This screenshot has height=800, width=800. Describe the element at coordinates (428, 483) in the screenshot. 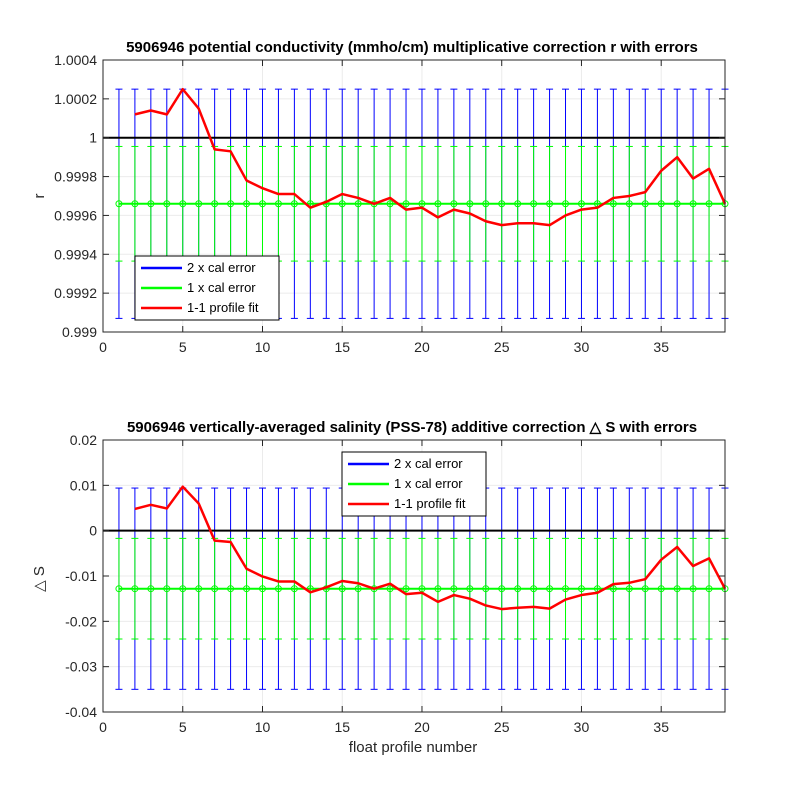

I see `bottom-legend-label-1x: 1 x cal error` at that location.